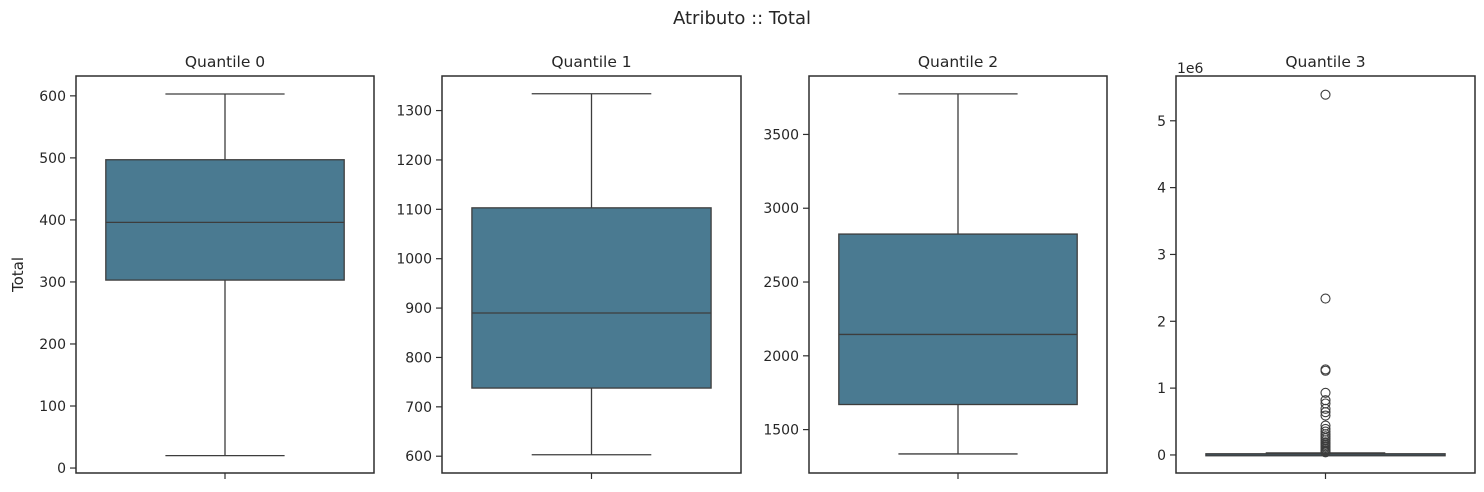 The image size is (1484, 492). Describe the element at coordinates (1161, 389) in the screenshot. I see `y-tick-label: 1` at that location.